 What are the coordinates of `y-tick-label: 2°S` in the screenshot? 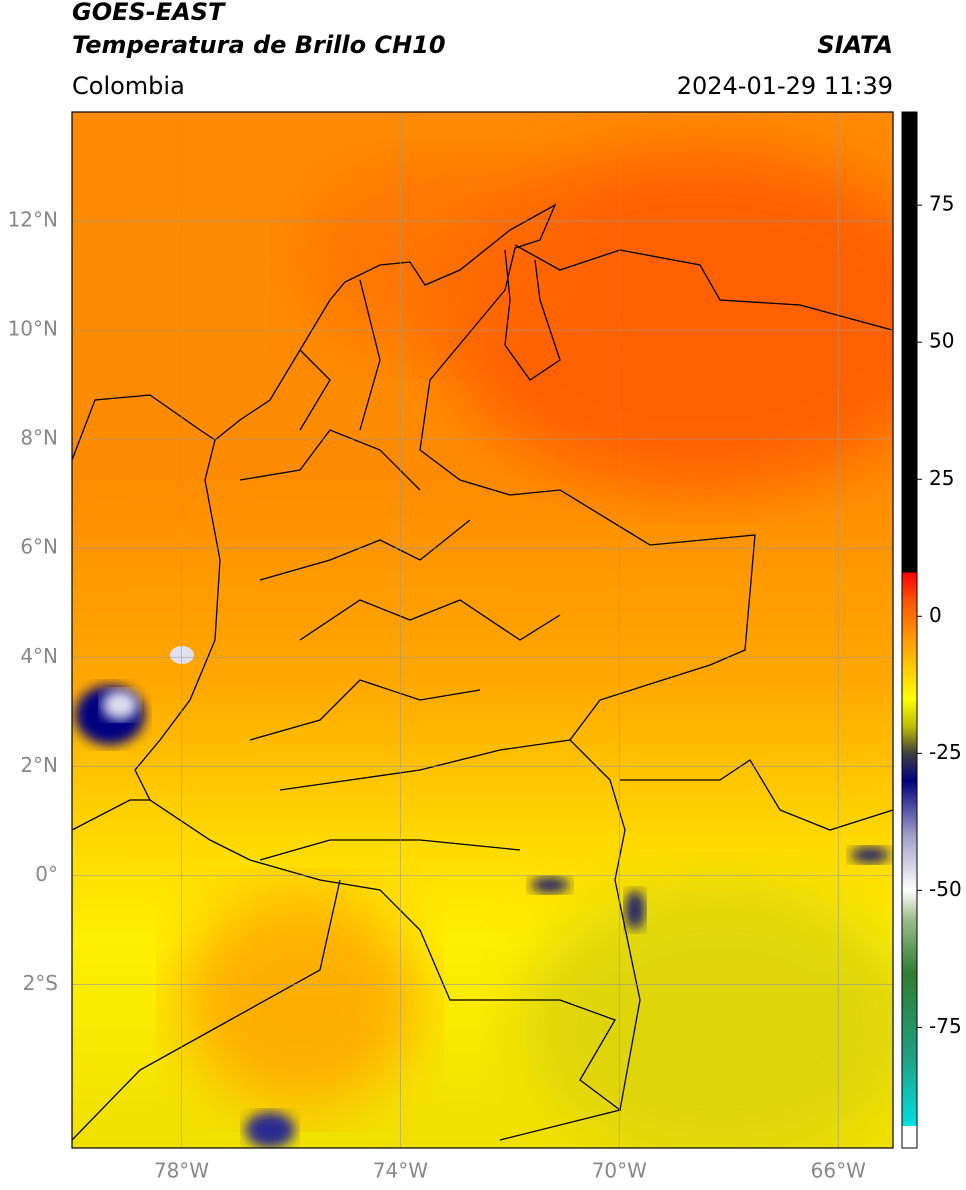 It's located at (40, 983).